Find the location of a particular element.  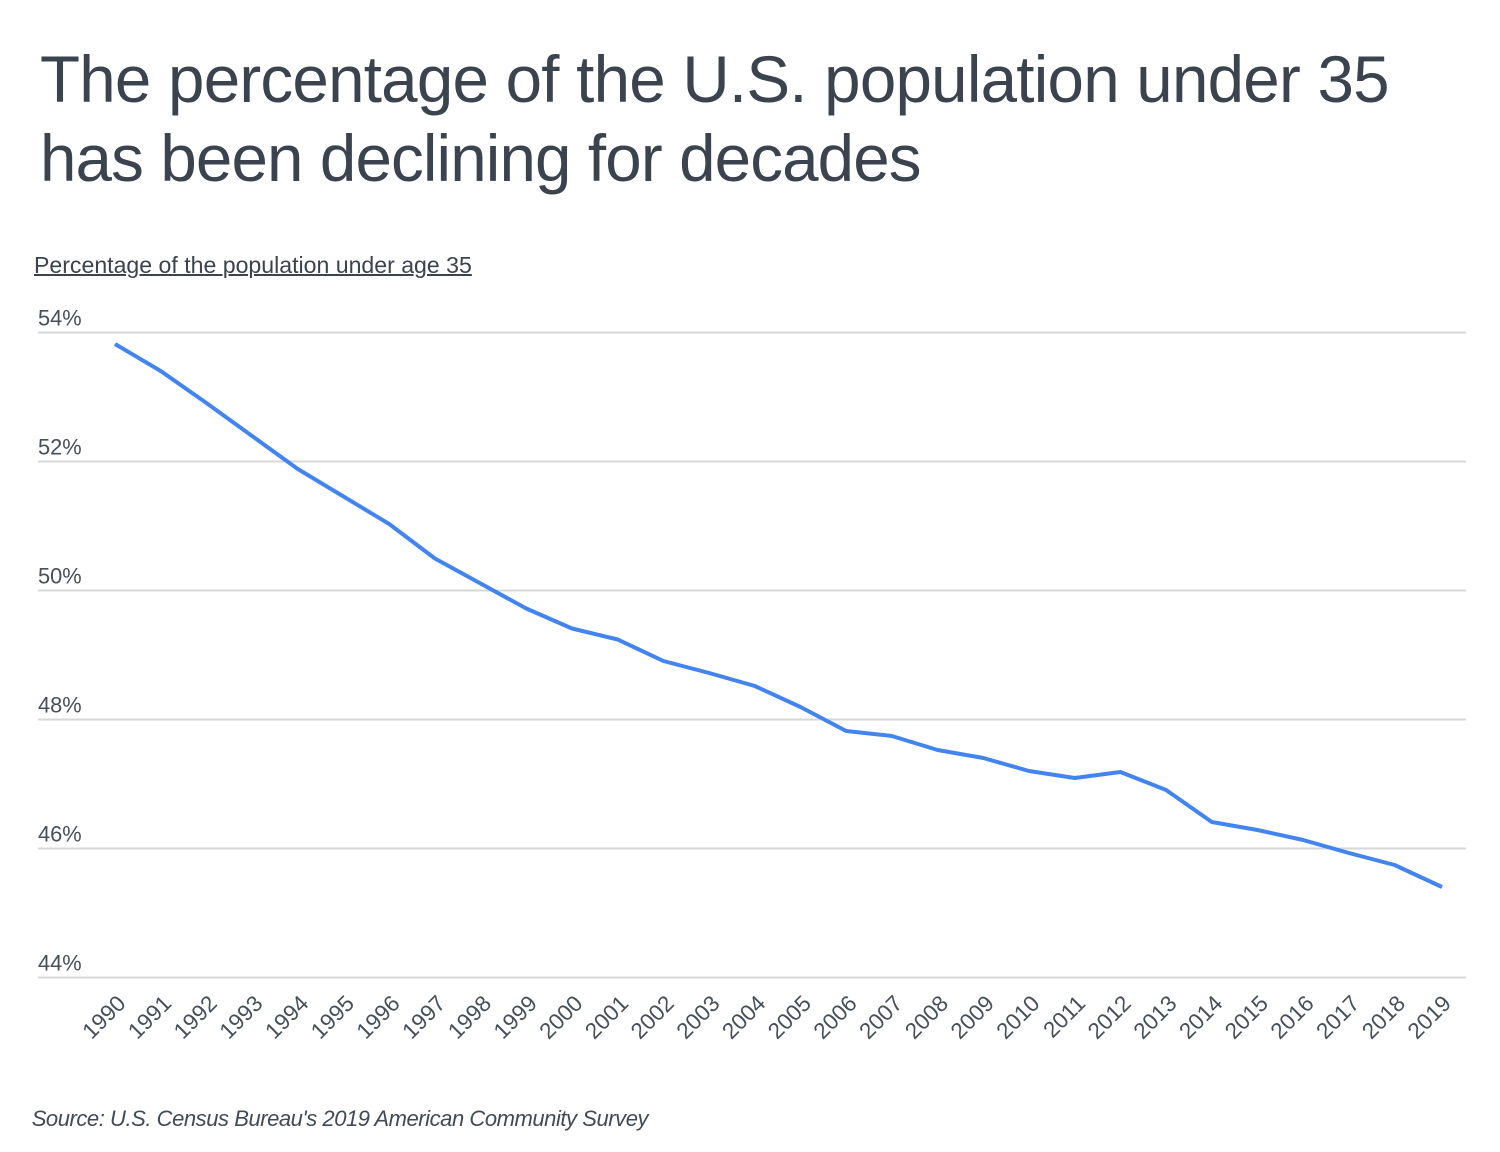

svg-text: 1993 is located at coordinates (241, 1017).